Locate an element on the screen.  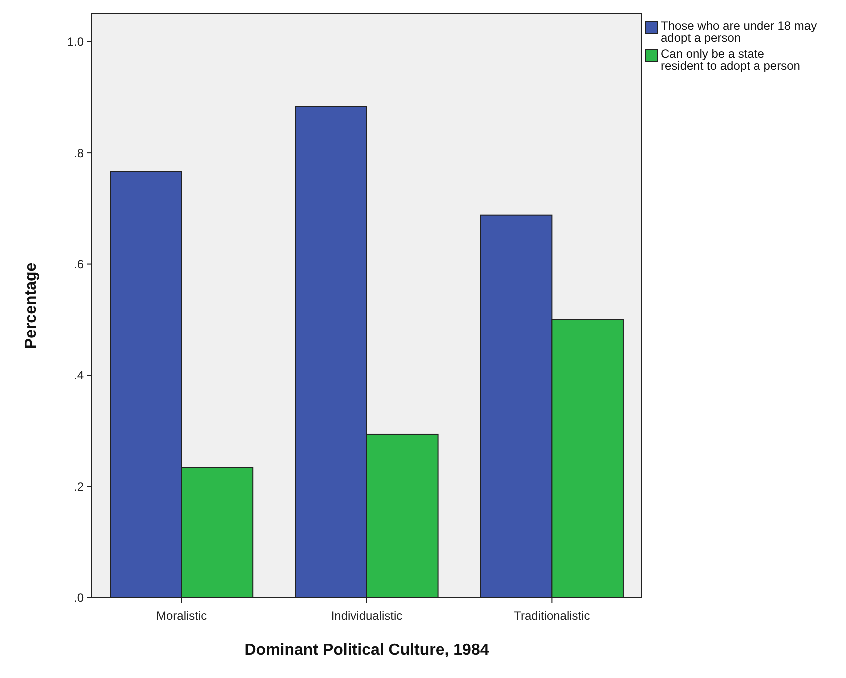
y-tick-label: .0 is located at coordinates (79, 598).